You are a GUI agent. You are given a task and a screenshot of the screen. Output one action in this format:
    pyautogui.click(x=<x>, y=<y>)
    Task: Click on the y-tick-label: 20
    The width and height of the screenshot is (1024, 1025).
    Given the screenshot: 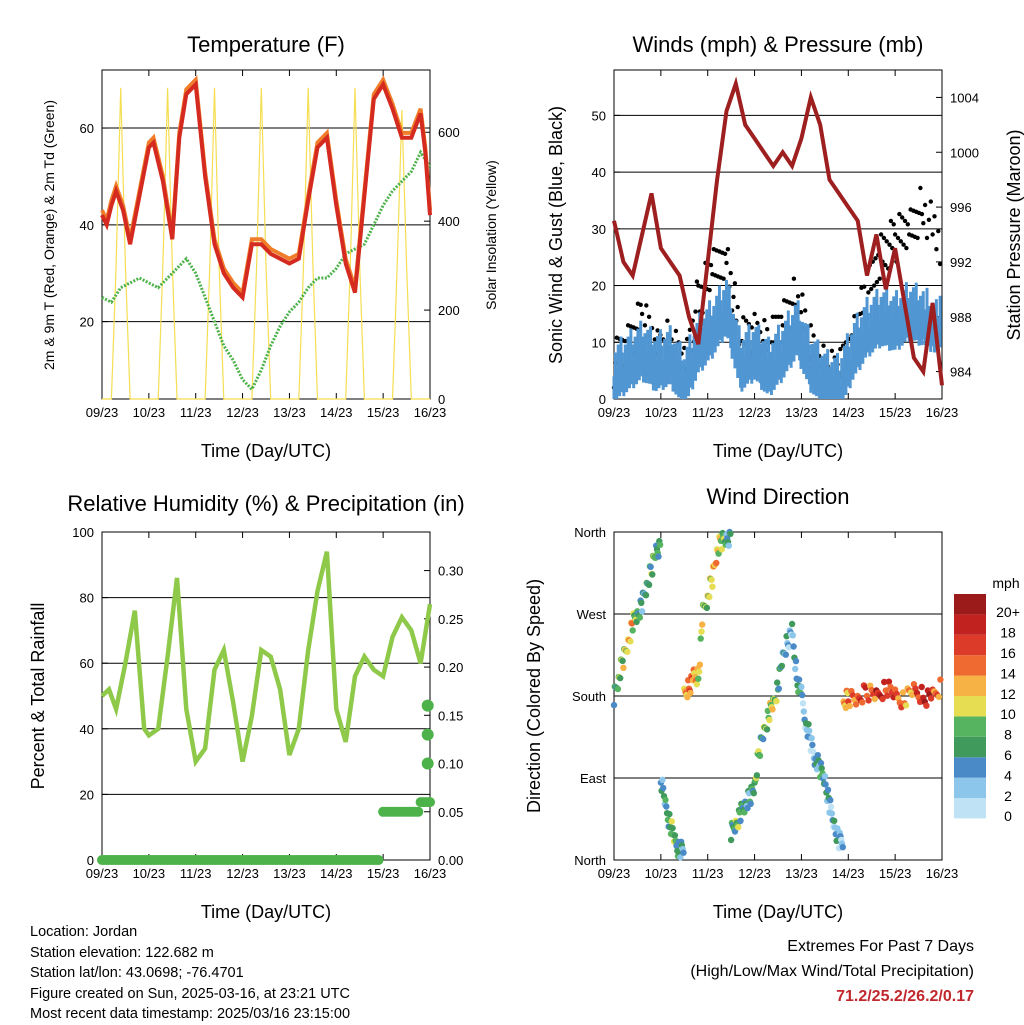 What is the action you would take?
    pyautogui.click(x=87, y=794)
    